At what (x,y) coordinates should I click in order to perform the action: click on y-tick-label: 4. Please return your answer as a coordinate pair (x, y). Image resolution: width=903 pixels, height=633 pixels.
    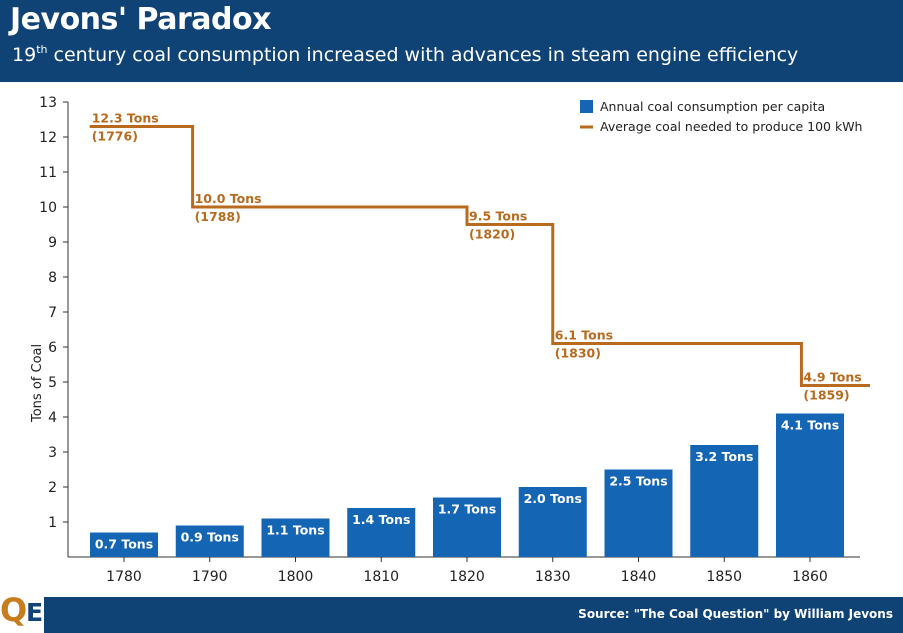
    Looking at the image, I should click on (52, 418).